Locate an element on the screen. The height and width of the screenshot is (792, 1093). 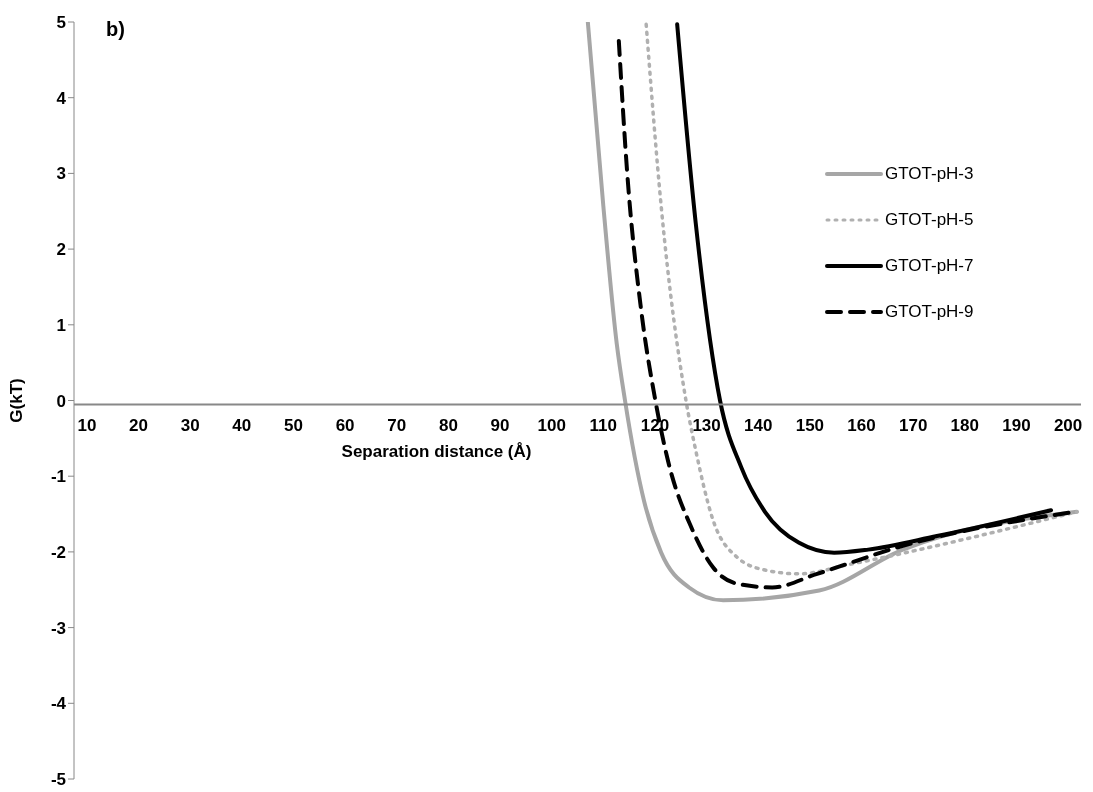
x-tick-label: 40 is located at coordinates (242, 425).